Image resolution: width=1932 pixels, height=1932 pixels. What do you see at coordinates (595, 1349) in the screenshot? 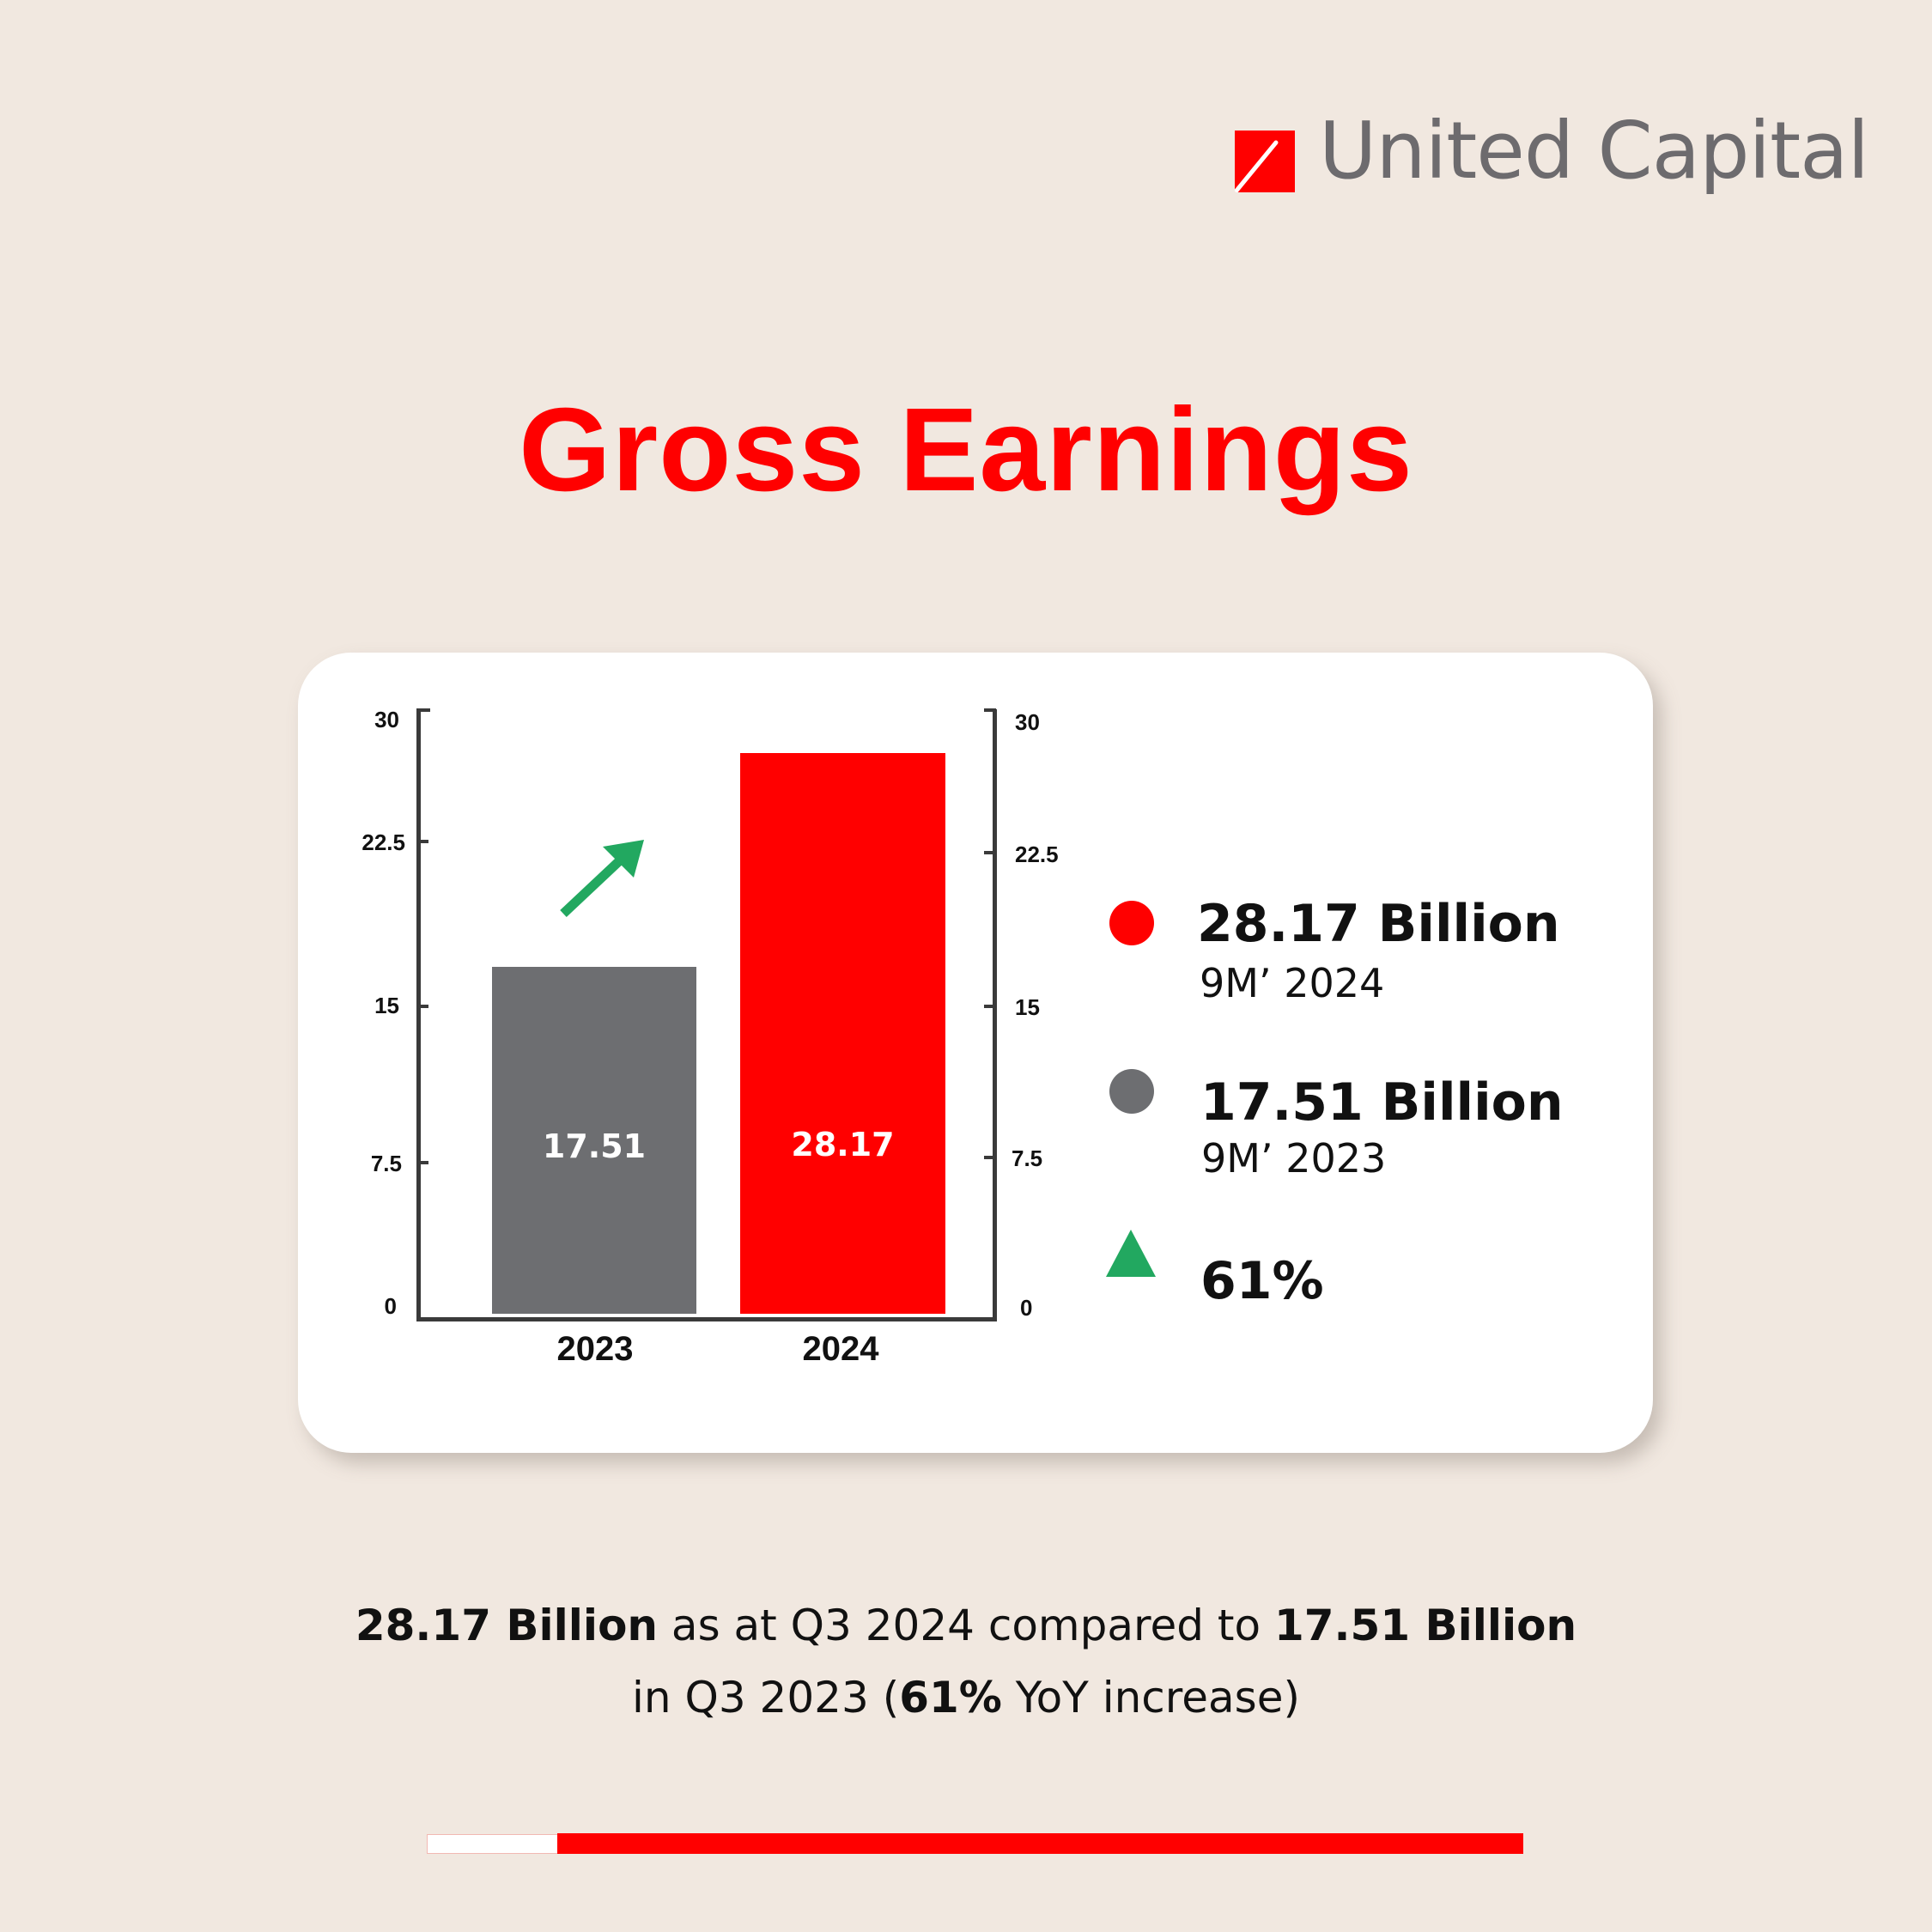
I see `x-label-2023: 2023` at bounding box center [595, 1349].